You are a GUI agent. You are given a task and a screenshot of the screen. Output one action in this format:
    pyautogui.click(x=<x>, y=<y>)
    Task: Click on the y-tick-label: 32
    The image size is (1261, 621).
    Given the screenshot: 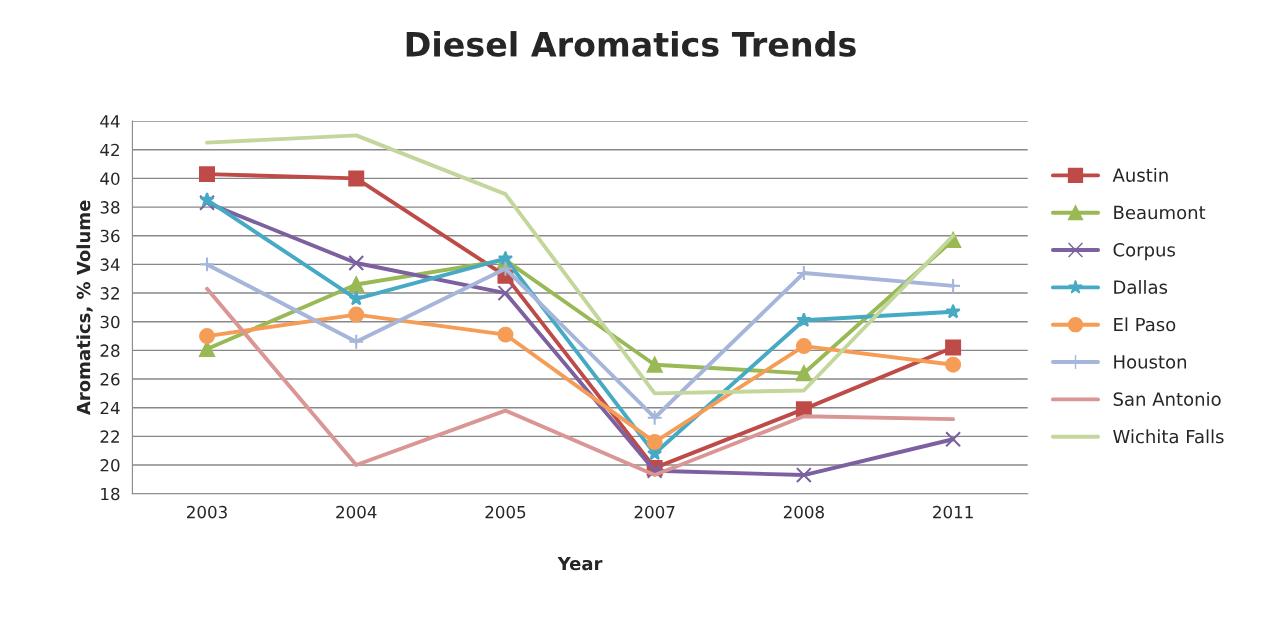 What is the action you would take?
    pyautogui.click(x=109, y=293)
    